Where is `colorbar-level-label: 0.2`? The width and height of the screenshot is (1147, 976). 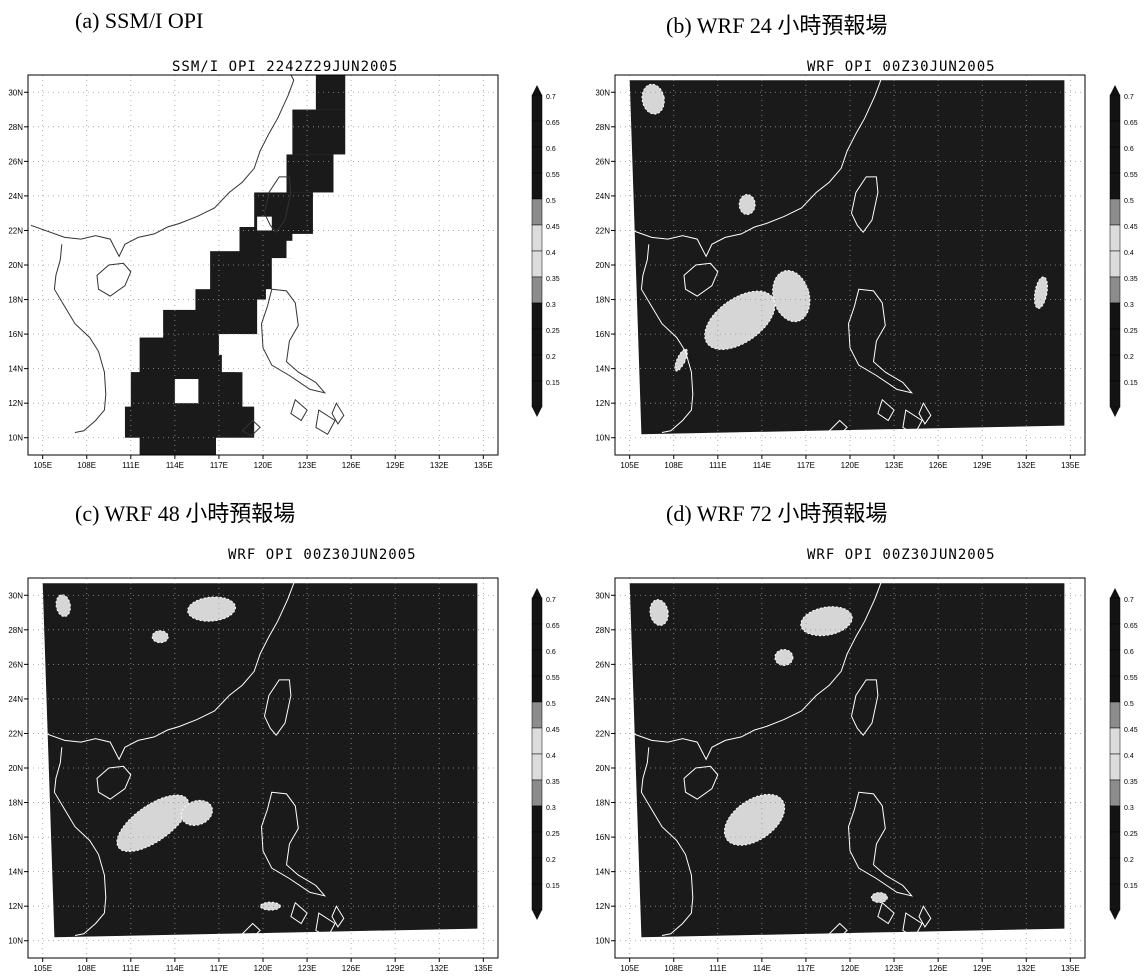
colorbar-level-label: 0.2 is located at coordinates (1129, 860).